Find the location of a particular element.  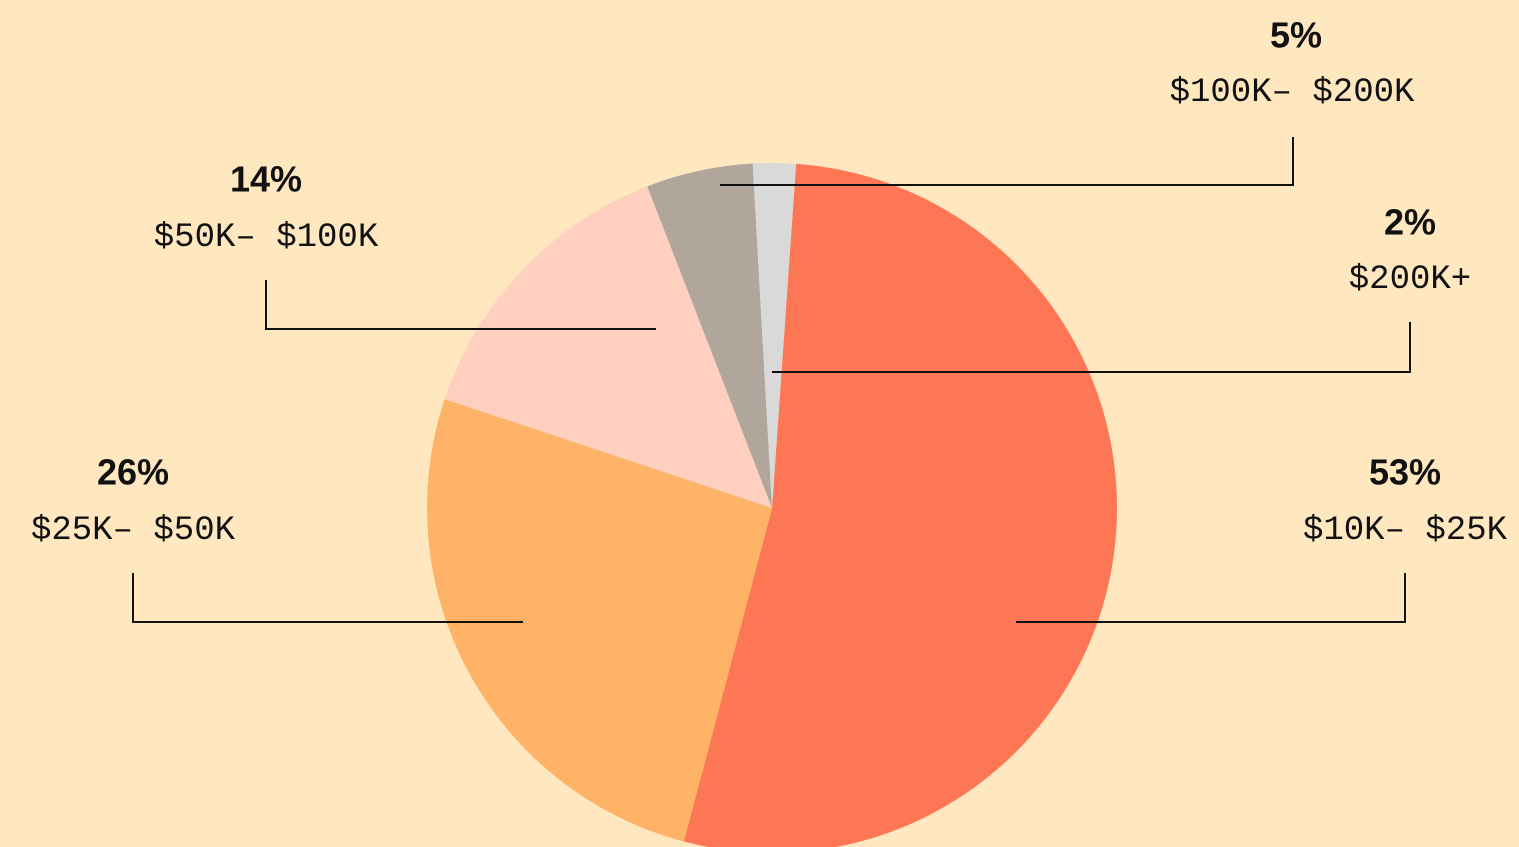

value-label: 26% is located at coordinates (133, 472).